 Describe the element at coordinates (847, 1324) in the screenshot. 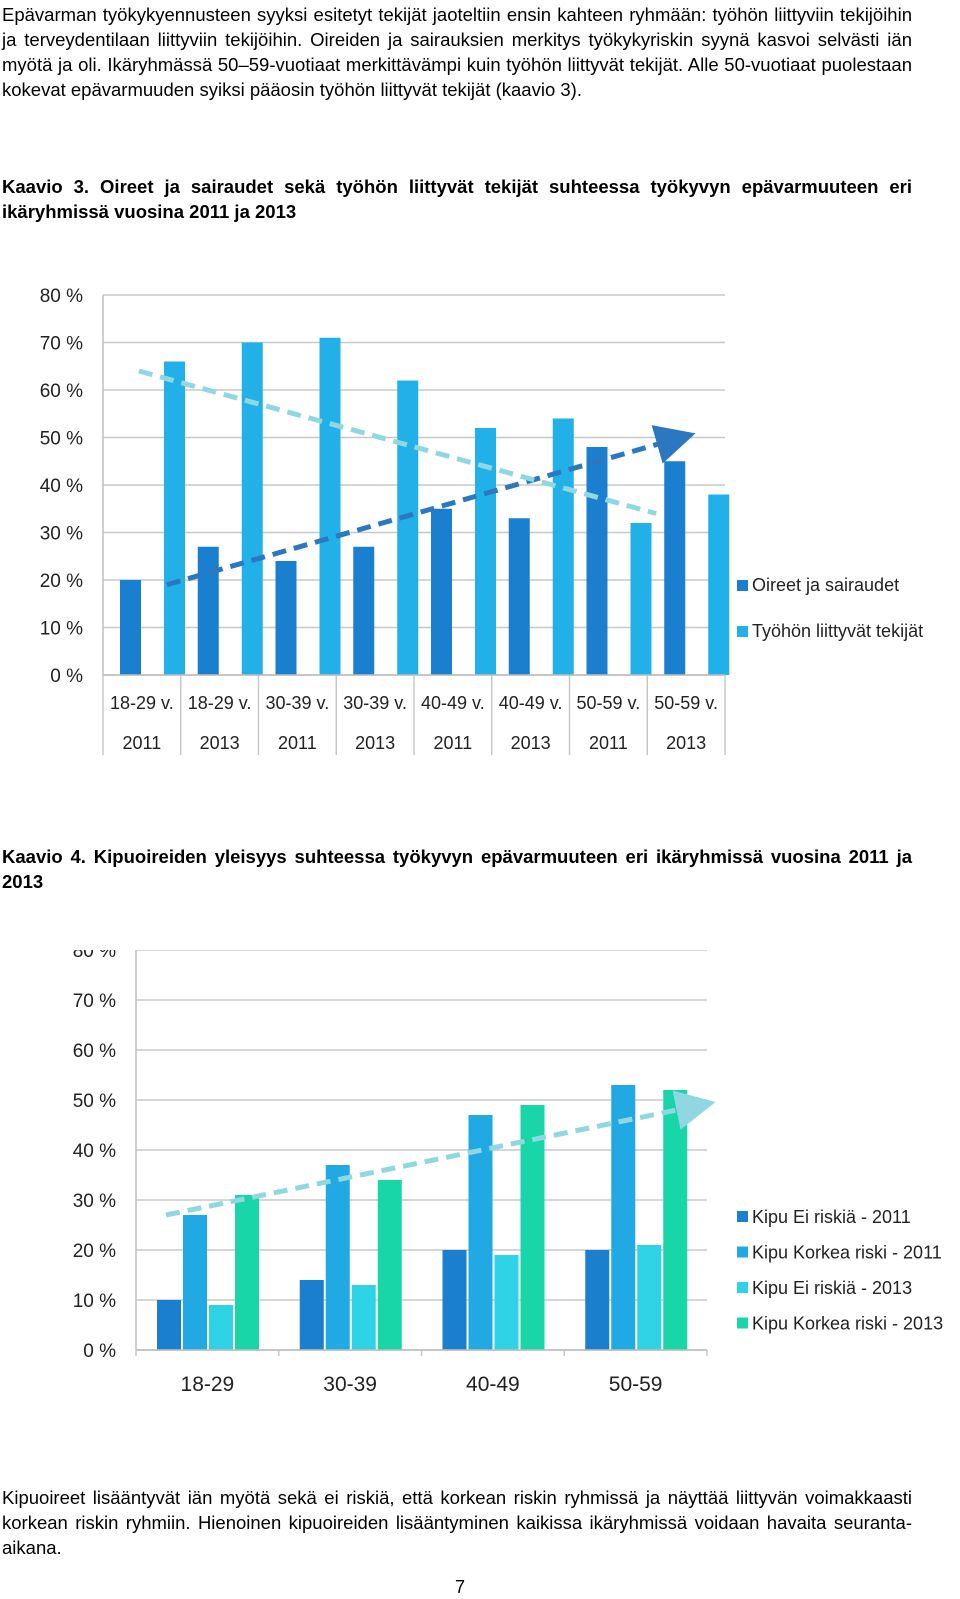

I see `legend-label: Kipu Korkea riski - 2013` at that location.